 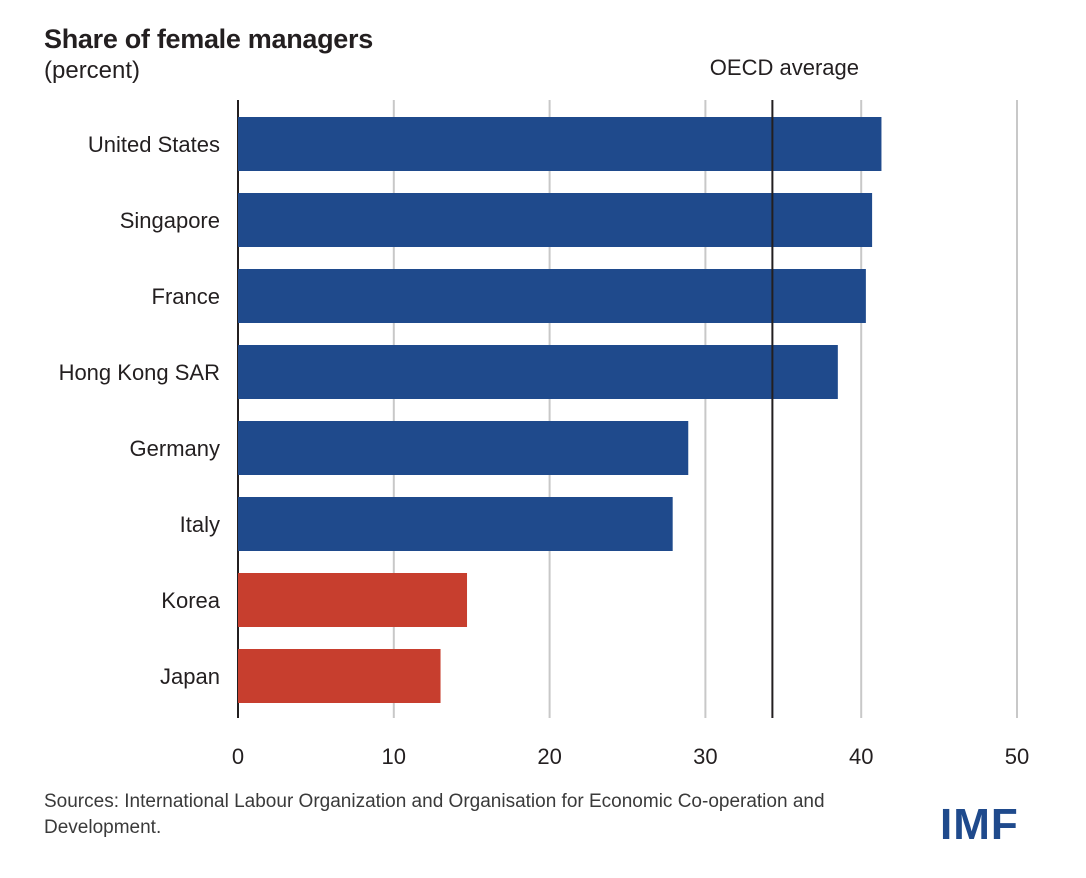 What do you see at coordinates (170, 220) in the screenshot?
I see `category-label: Singapore` at bounding box center [170, 220].